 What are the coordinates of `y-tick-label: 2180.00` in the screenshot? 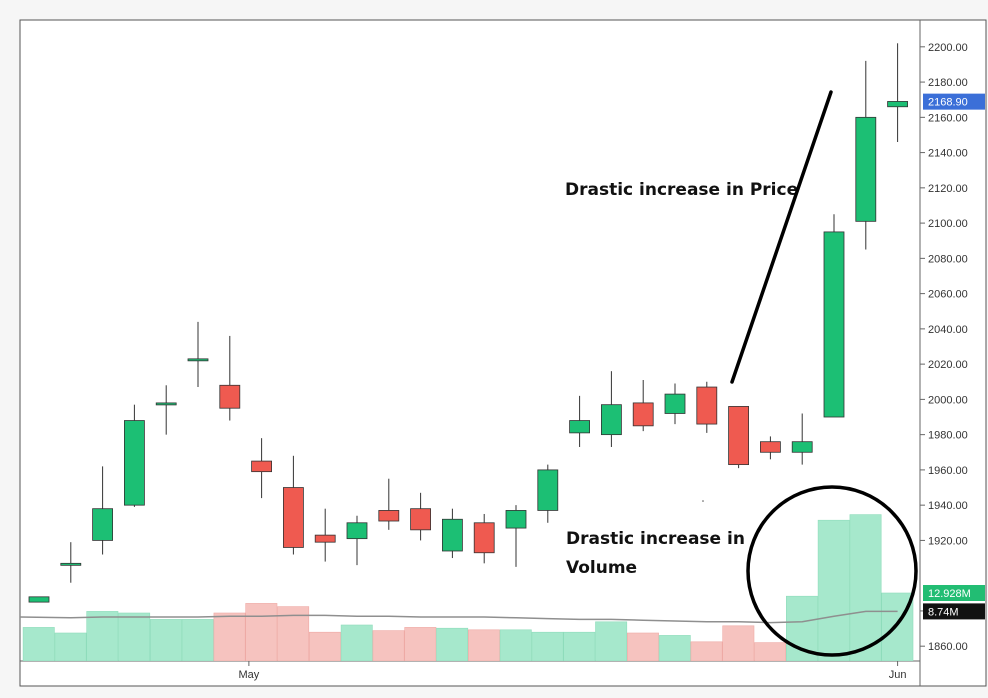 It's located at (948, 83).